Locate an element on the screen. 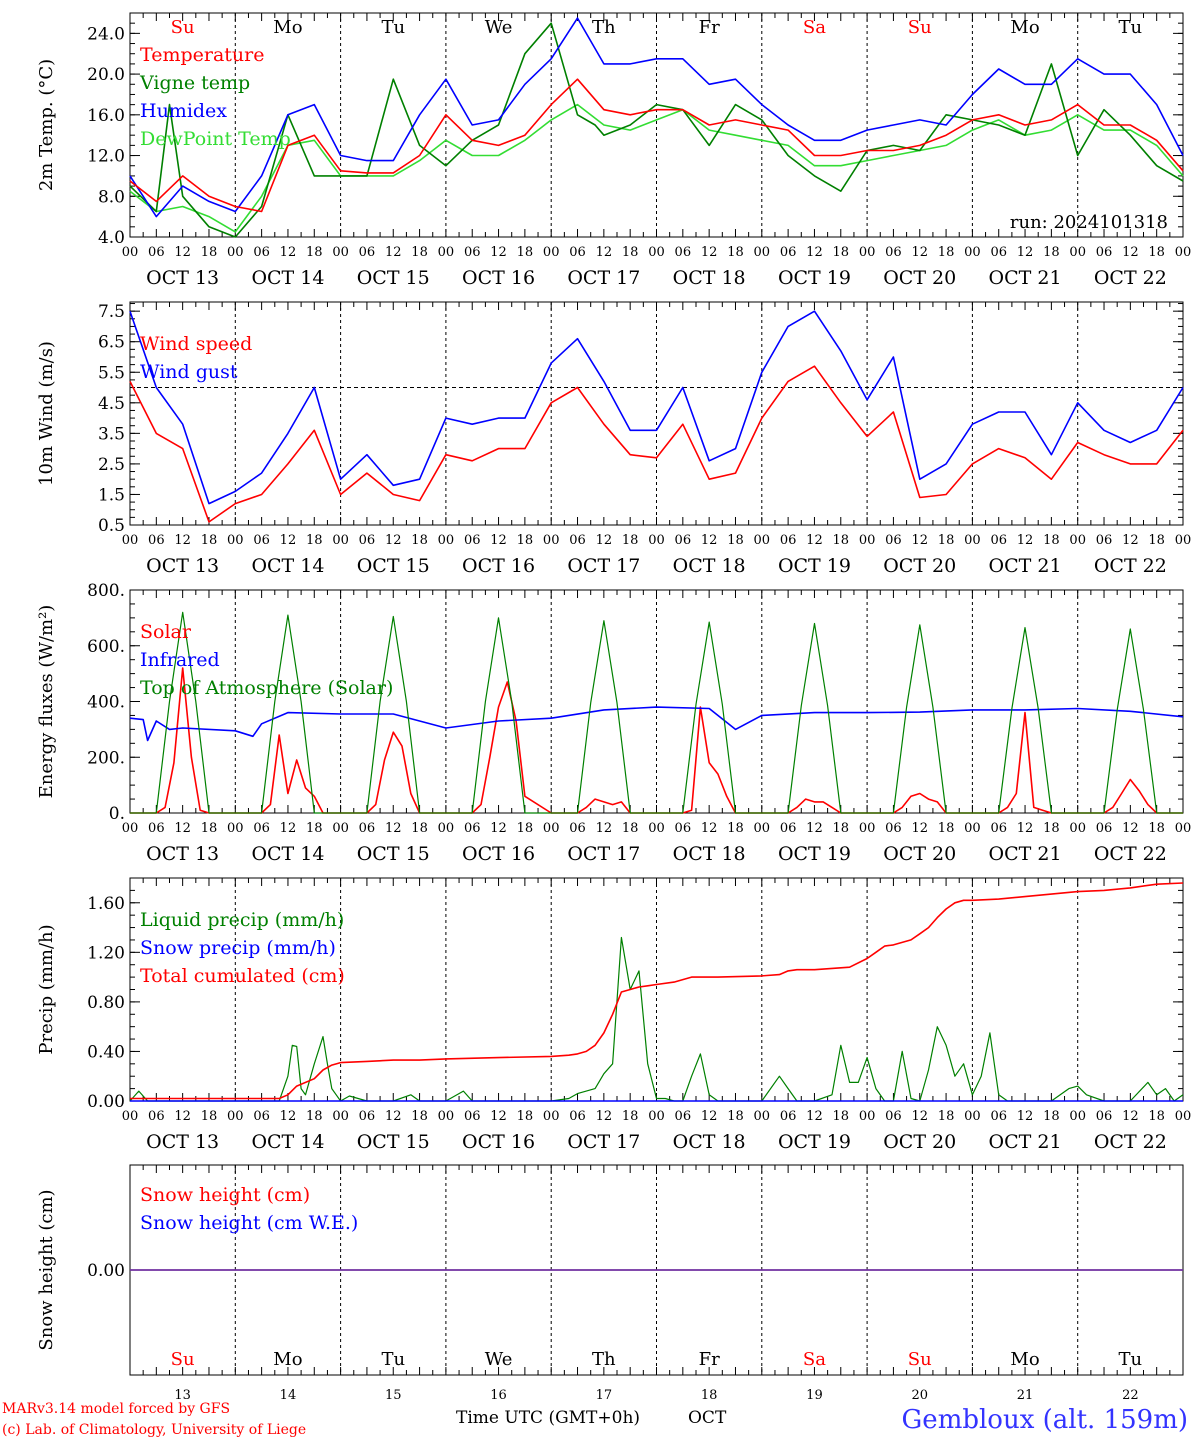 The image size is (1194, 1440). weekday-label: Tu is located at coordinates (393, 27).